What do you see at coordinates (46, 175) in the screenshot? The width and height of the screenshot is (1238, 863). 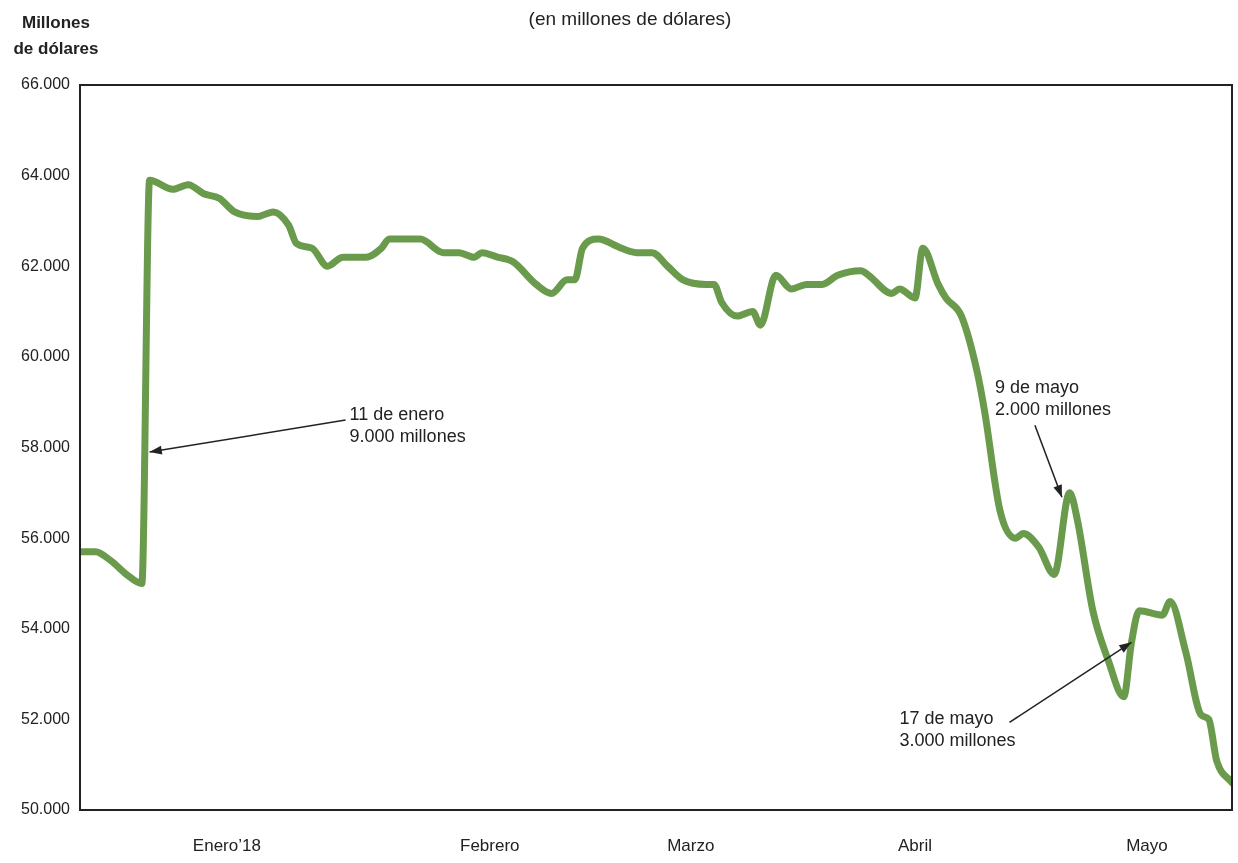 I see `y-tick-label: 64.000` at bounding box center [46, 175].